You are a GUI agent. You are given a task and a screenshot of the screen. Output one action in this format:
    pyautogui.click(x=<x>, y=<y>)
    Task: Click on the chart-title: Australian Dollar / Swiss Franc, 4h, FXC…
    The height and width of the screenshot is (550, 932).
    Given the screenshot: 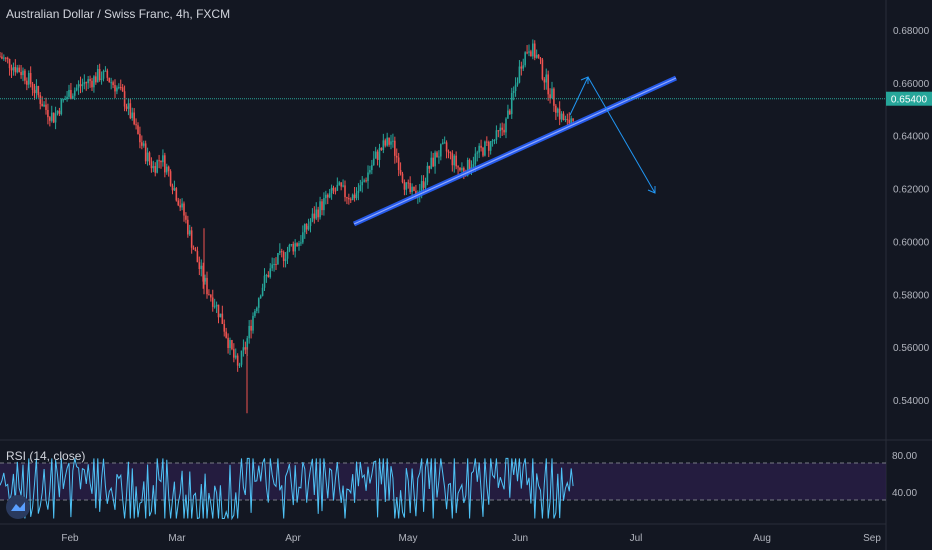 What is the action you would take?
    pyautogui.click(x=118, y=14)
    